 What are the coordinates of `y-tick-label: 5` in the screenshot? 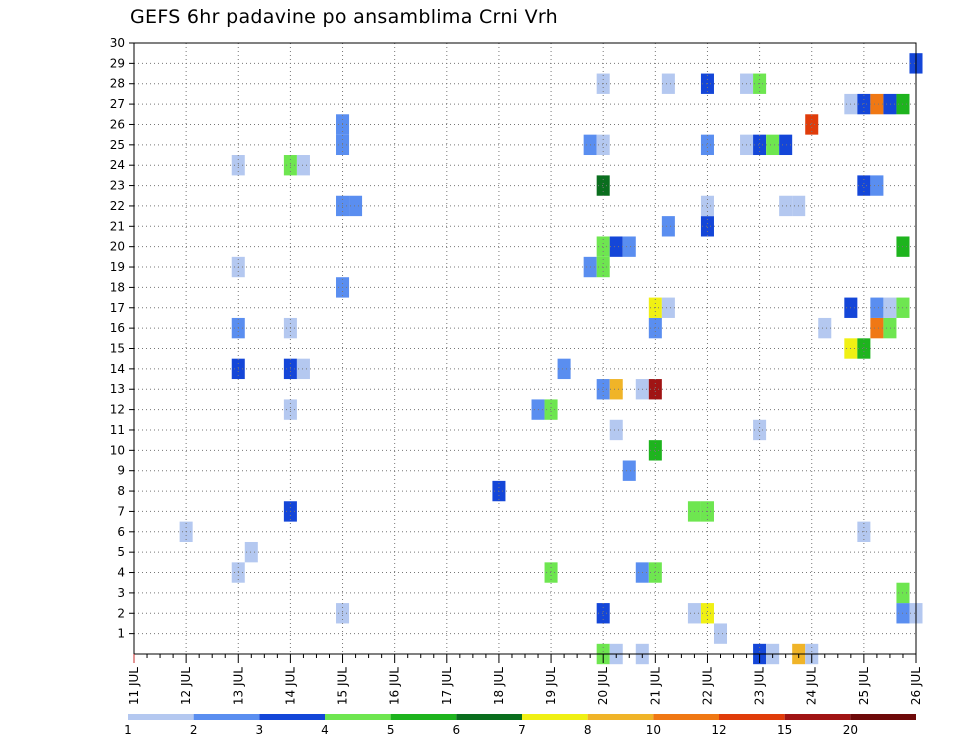 It's located at (121, 552).